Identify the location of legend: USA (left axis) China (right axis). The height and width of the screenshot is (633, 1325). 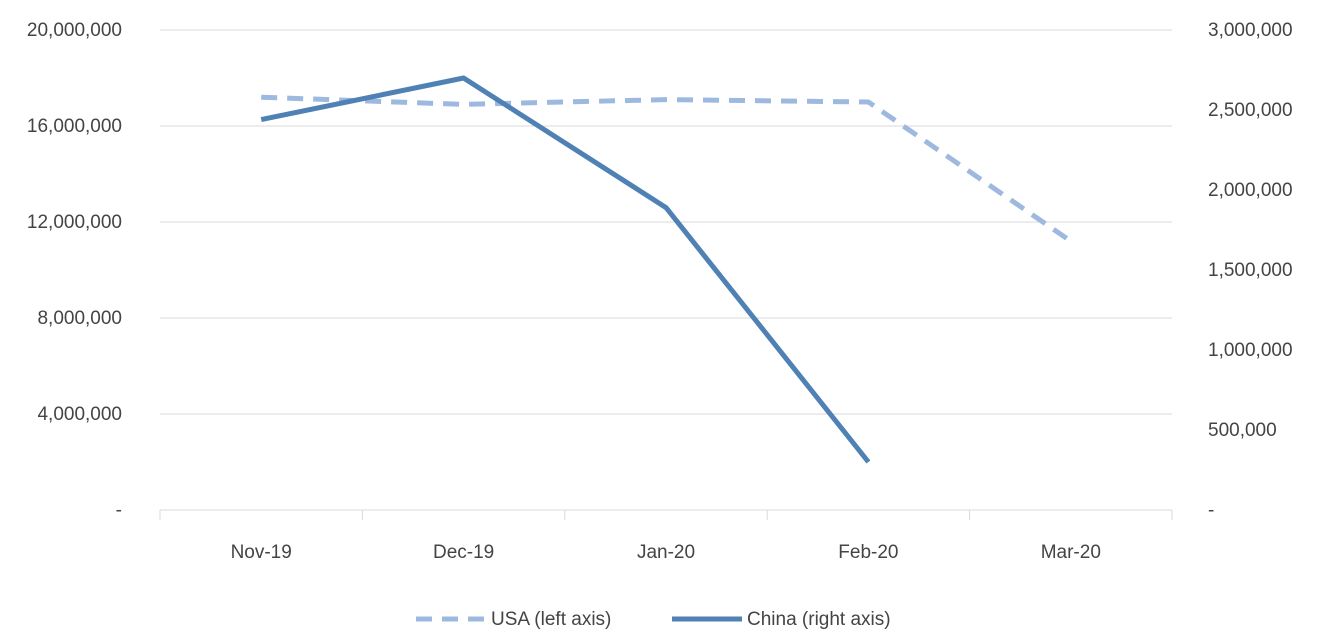
(653, 619).